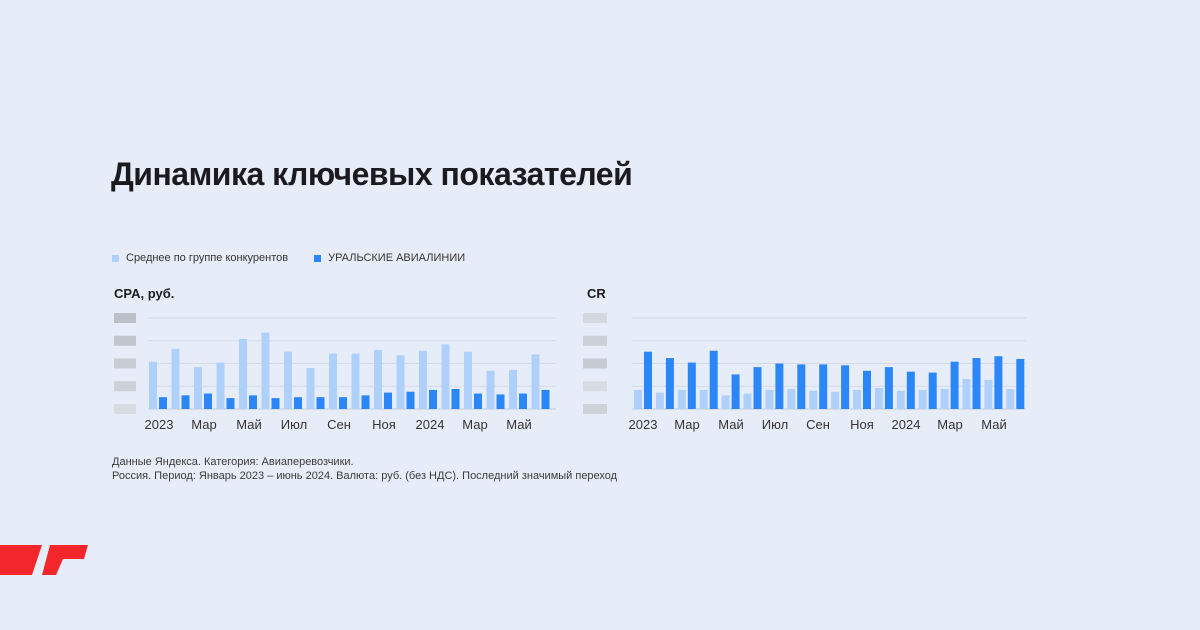 The width and height of the screenshot is (1200, 630). Describe the element at coordinates (397, 258) in the screenshot. I see `legend-label-brand: УРАЛЬСКИЕ АВИАЛИНИИ` at that location.